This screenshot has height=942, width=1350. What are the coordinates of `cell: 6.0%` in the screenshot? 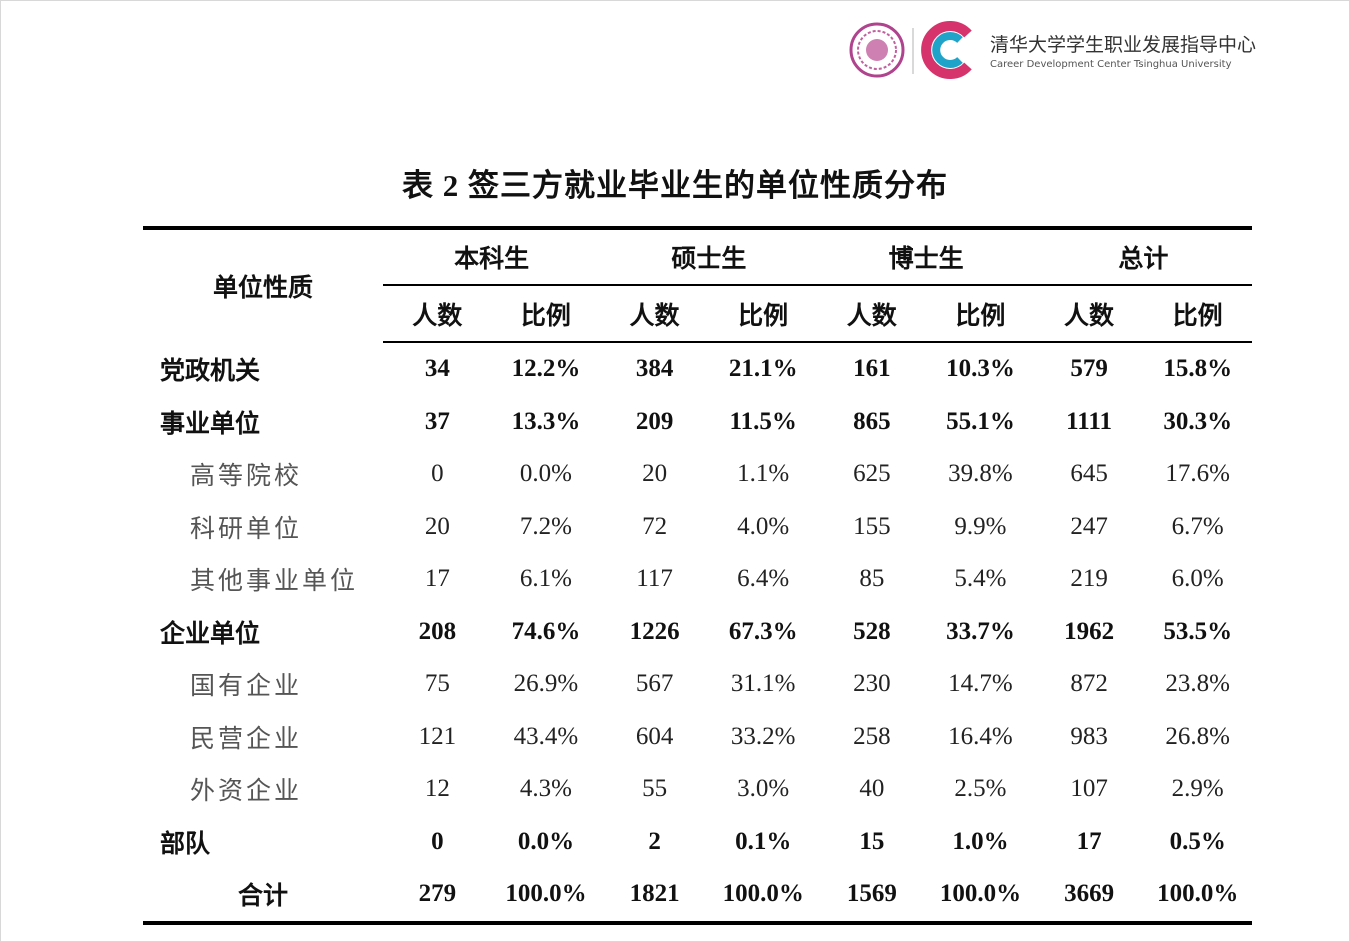 It's located at (1197, 579).